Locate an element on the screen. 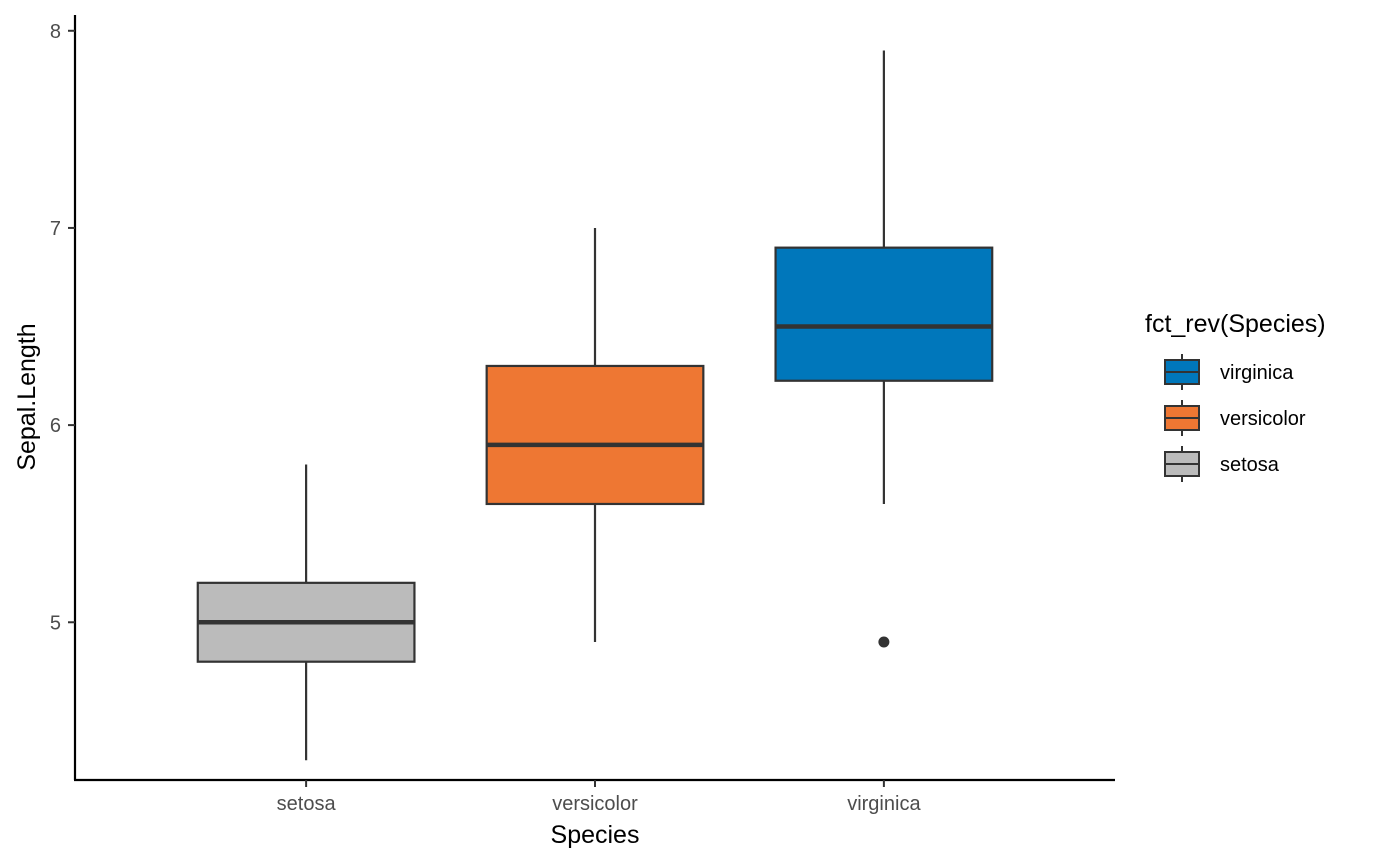 This screenshot has height=865, width=1400. y-tick-label: 7 is located at coordinates (55, 229).